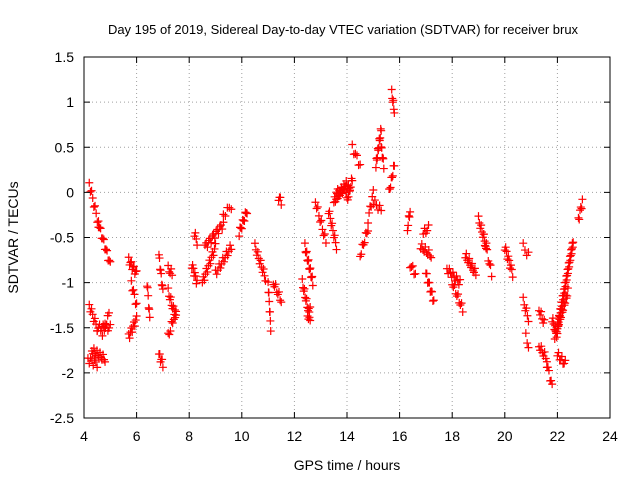 The height and width of the screenshot is (485, 640). Describe the element at coordinates (505, 436) in the screenshot. I see `x-tick-label: 20` at that location.